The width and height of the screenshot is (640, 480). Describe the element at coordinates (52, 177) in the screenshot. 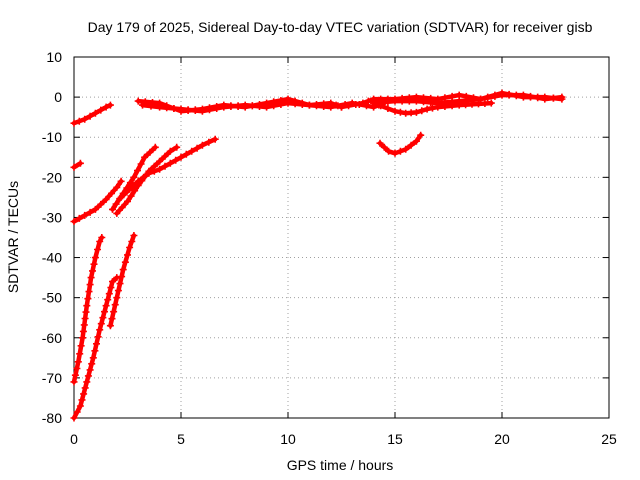

I see `y-tick-label: -20` at that location.